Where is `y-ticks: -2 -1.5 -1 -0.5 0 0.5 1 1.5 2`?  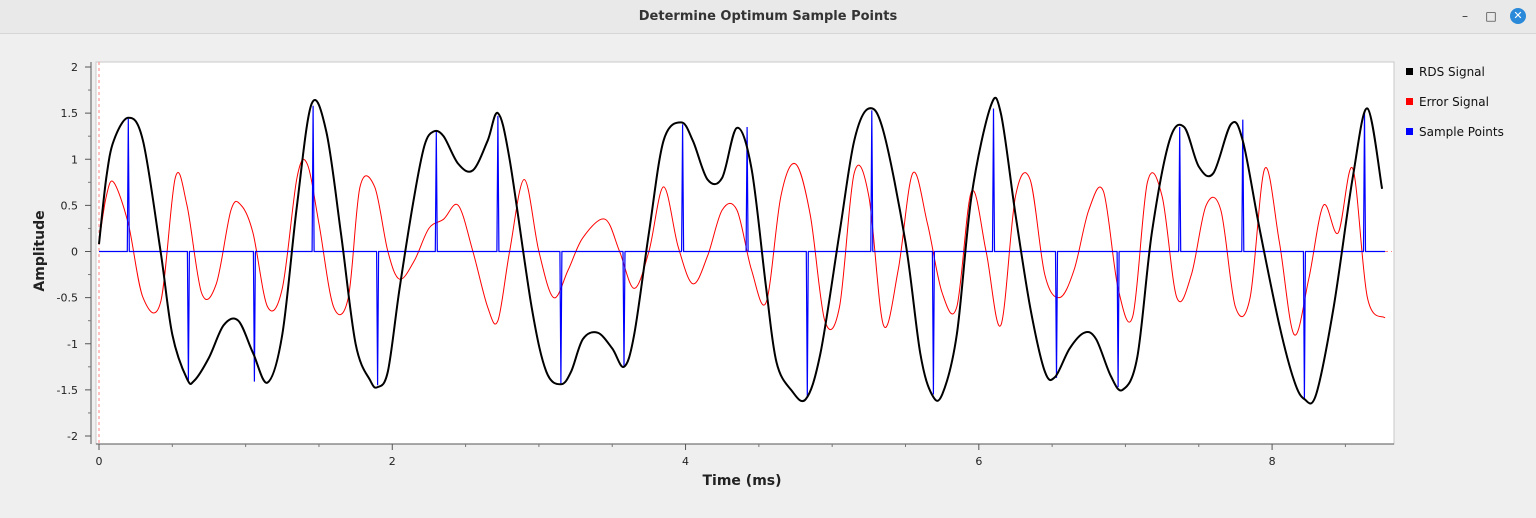
y-ticks: -2 -1.5 -1 -0.5 0 0.5 1 1.5 2 is located at coordinates (74, 252).